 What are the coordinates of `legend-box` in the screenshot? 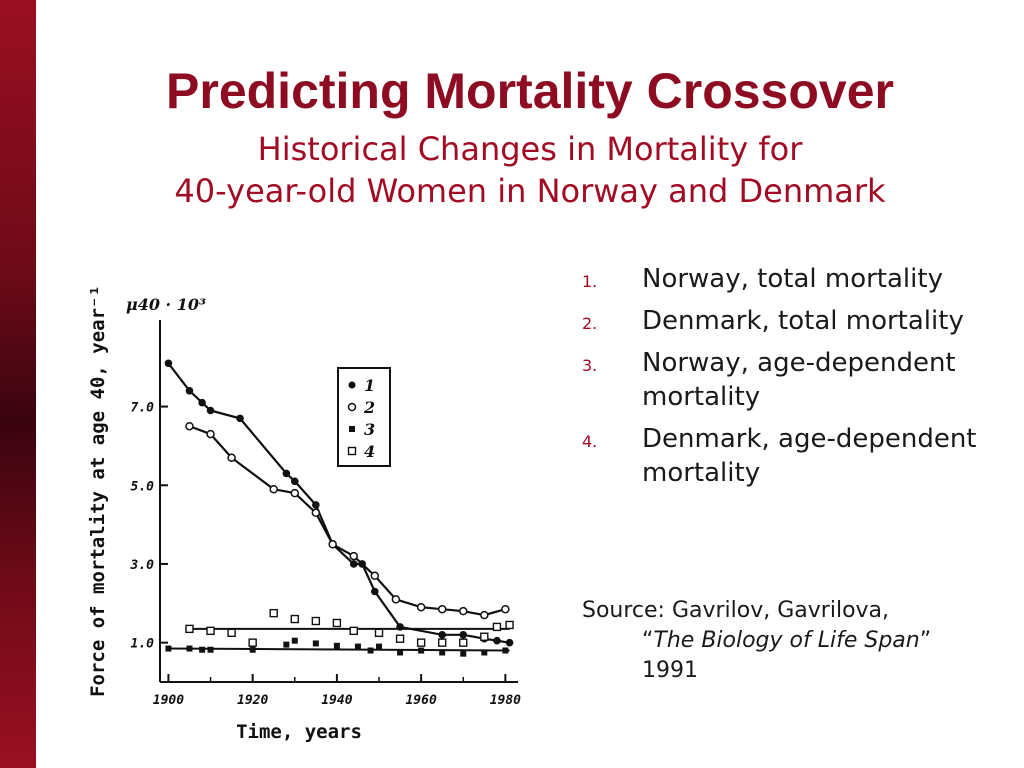 It's located at (364, 417).